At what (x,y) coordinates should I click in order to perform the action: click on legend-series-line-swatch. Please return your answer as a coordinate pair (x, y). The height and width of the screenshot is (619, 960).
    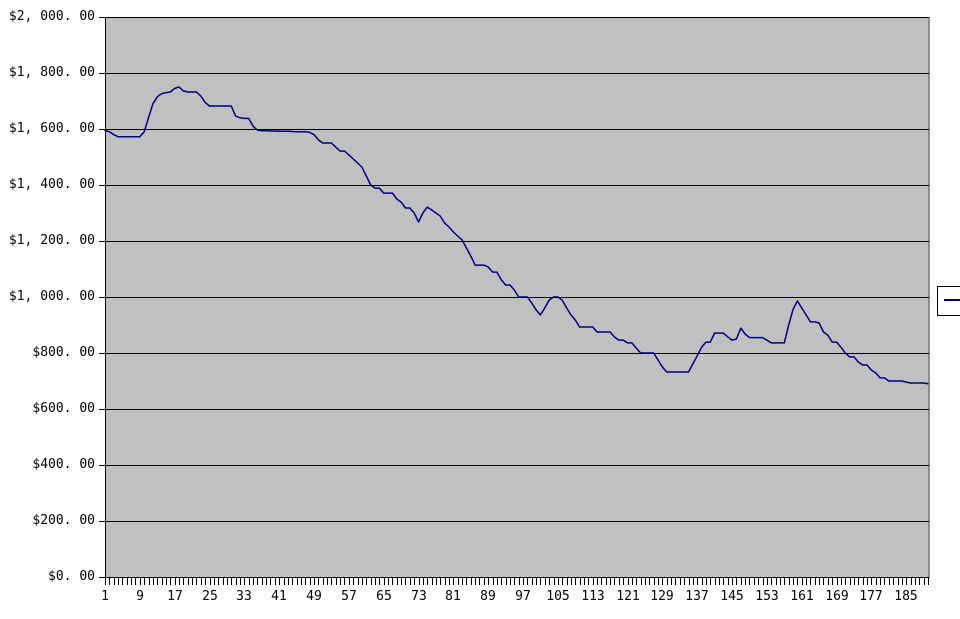
    Looking at the image, I should click on (952, 300).